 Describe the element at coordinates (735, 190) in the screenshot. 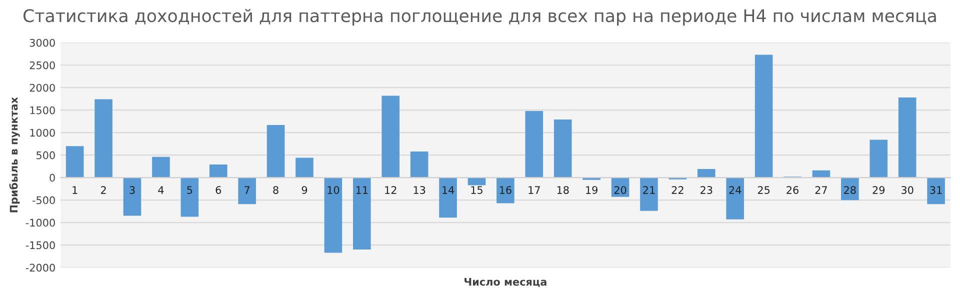

I see `x-tick-label: 24` at that location.